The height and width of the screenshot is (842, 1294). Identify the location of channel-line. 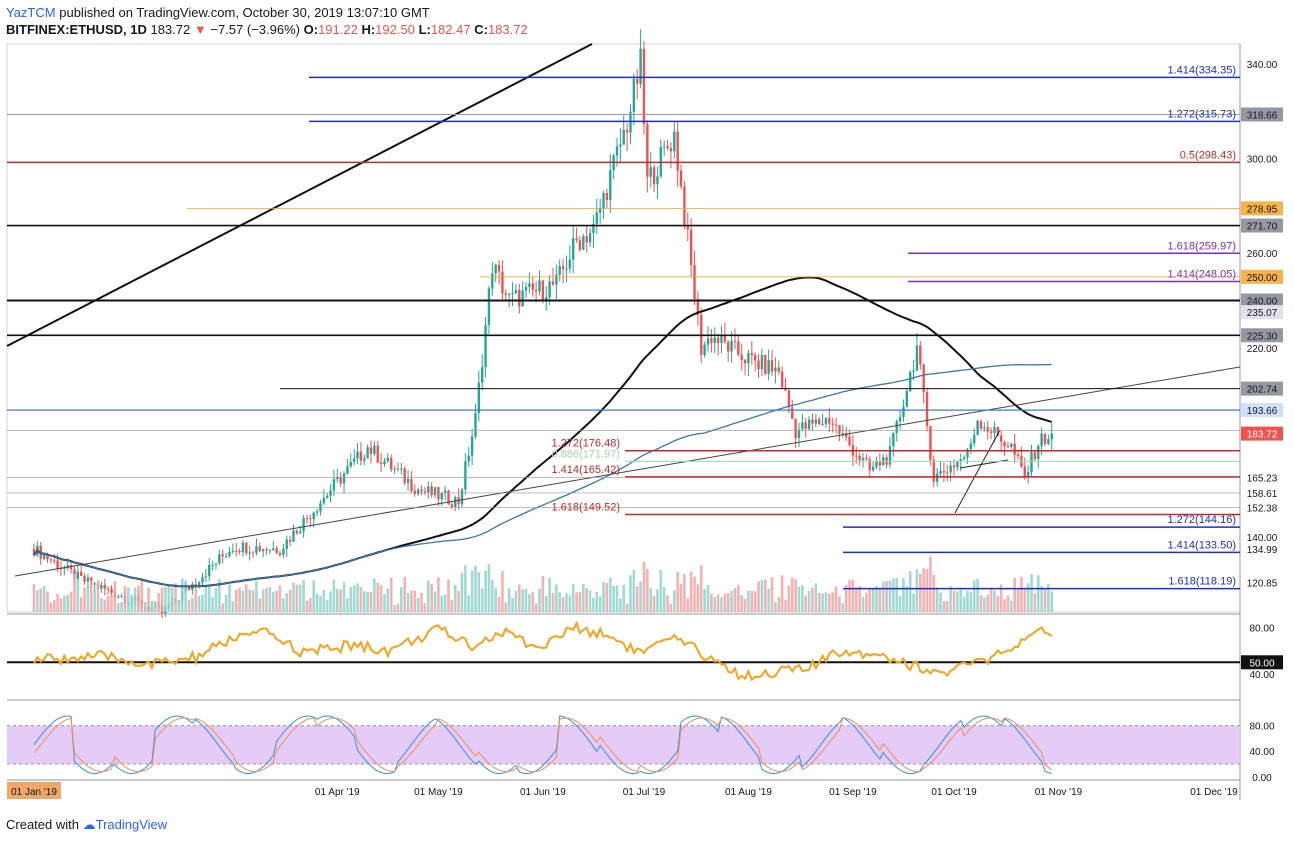
(977, 471).